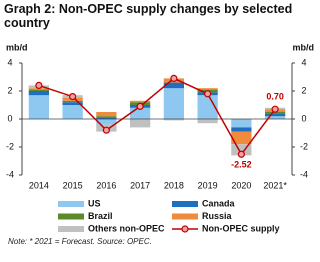 This screenshot has width=320, height=262. What do you see at coordinates (100, 216) in the screenshot?
I see `legend-label: Brazil` at bounding box center [100, 216].